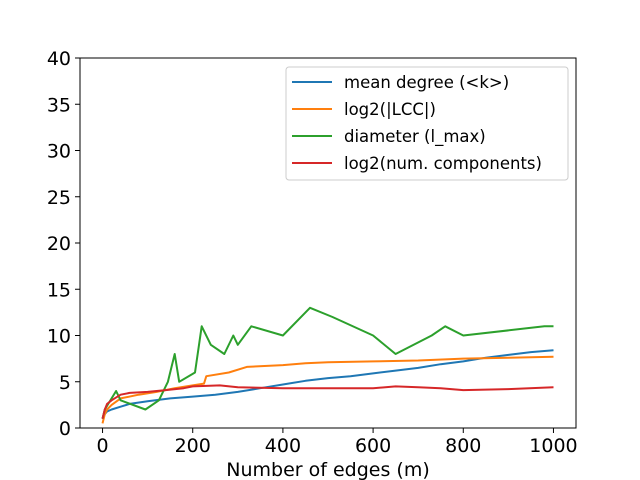  I want to click on x-tick-label: 0, so click(102, 446).